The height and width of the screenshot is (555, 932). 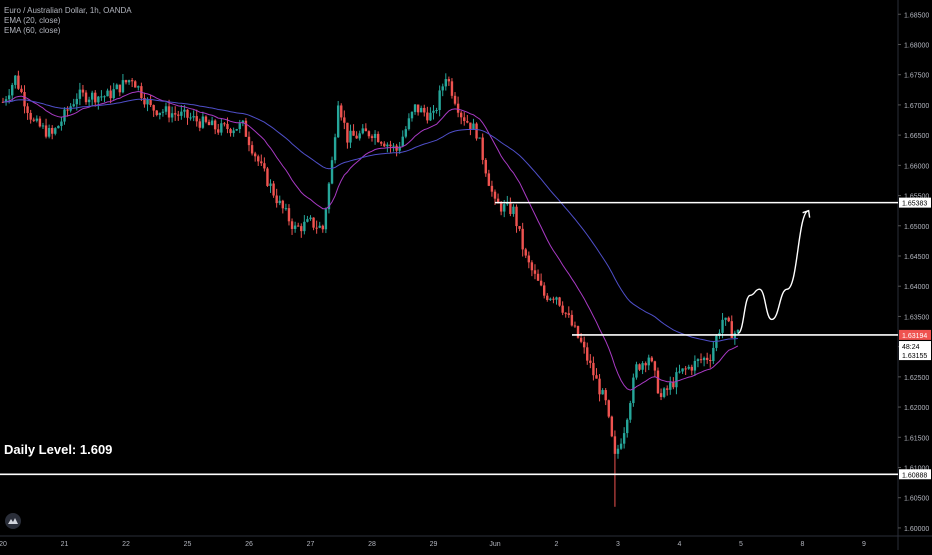 I want to click on y-tick-label: 1.66500, so click(x=916, y=136).